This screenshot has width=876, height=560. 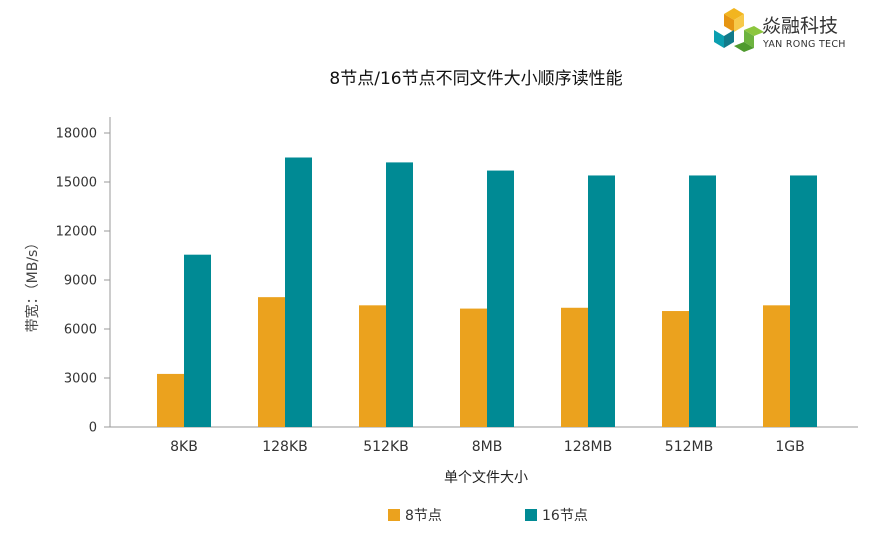 What do you see at coordinates (804, 44) in the screenshot?
I see `logo-name-en: YAN RONG TECH` at bounding box center [804, 44].